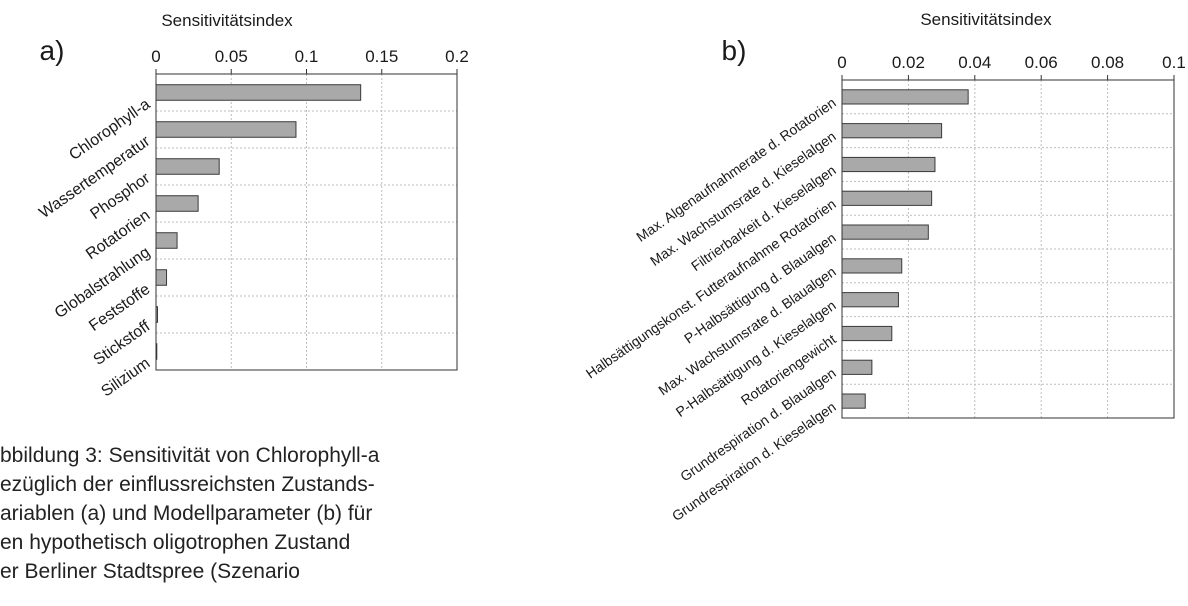 This screenshot has height=606, width=1188. What do you see at coordinates (905, 249) in the screenshot?
I see `chart-b-bars` at bounding box center [905, 249].